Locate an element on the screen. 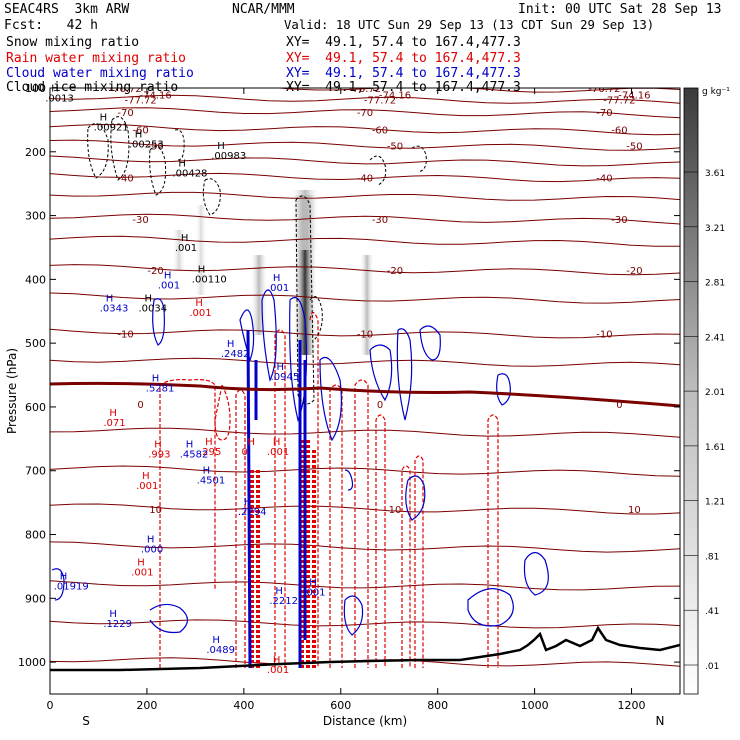 The image size is (740, 740). colorbar-tick-label: .41 is located at coordinates (712, 612).